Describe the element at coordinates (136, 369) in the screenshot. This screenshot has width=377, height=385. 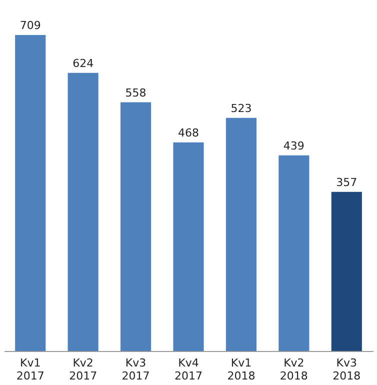
I see `x-tick-label: Kv3 2017` at that location.